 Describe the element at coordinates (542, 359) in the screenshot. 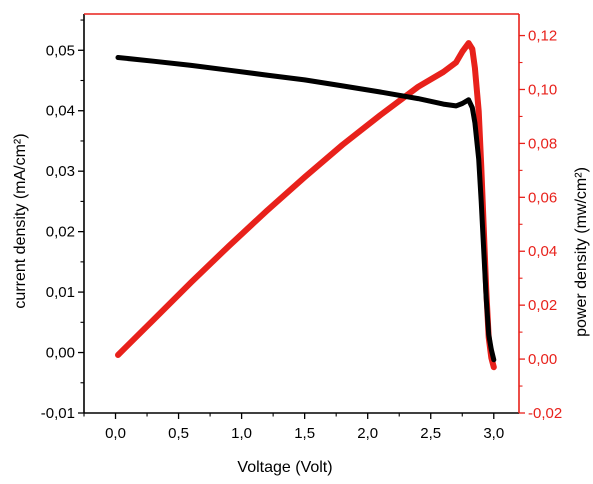

I see `right-y-tick-label: 0,00` at that location.